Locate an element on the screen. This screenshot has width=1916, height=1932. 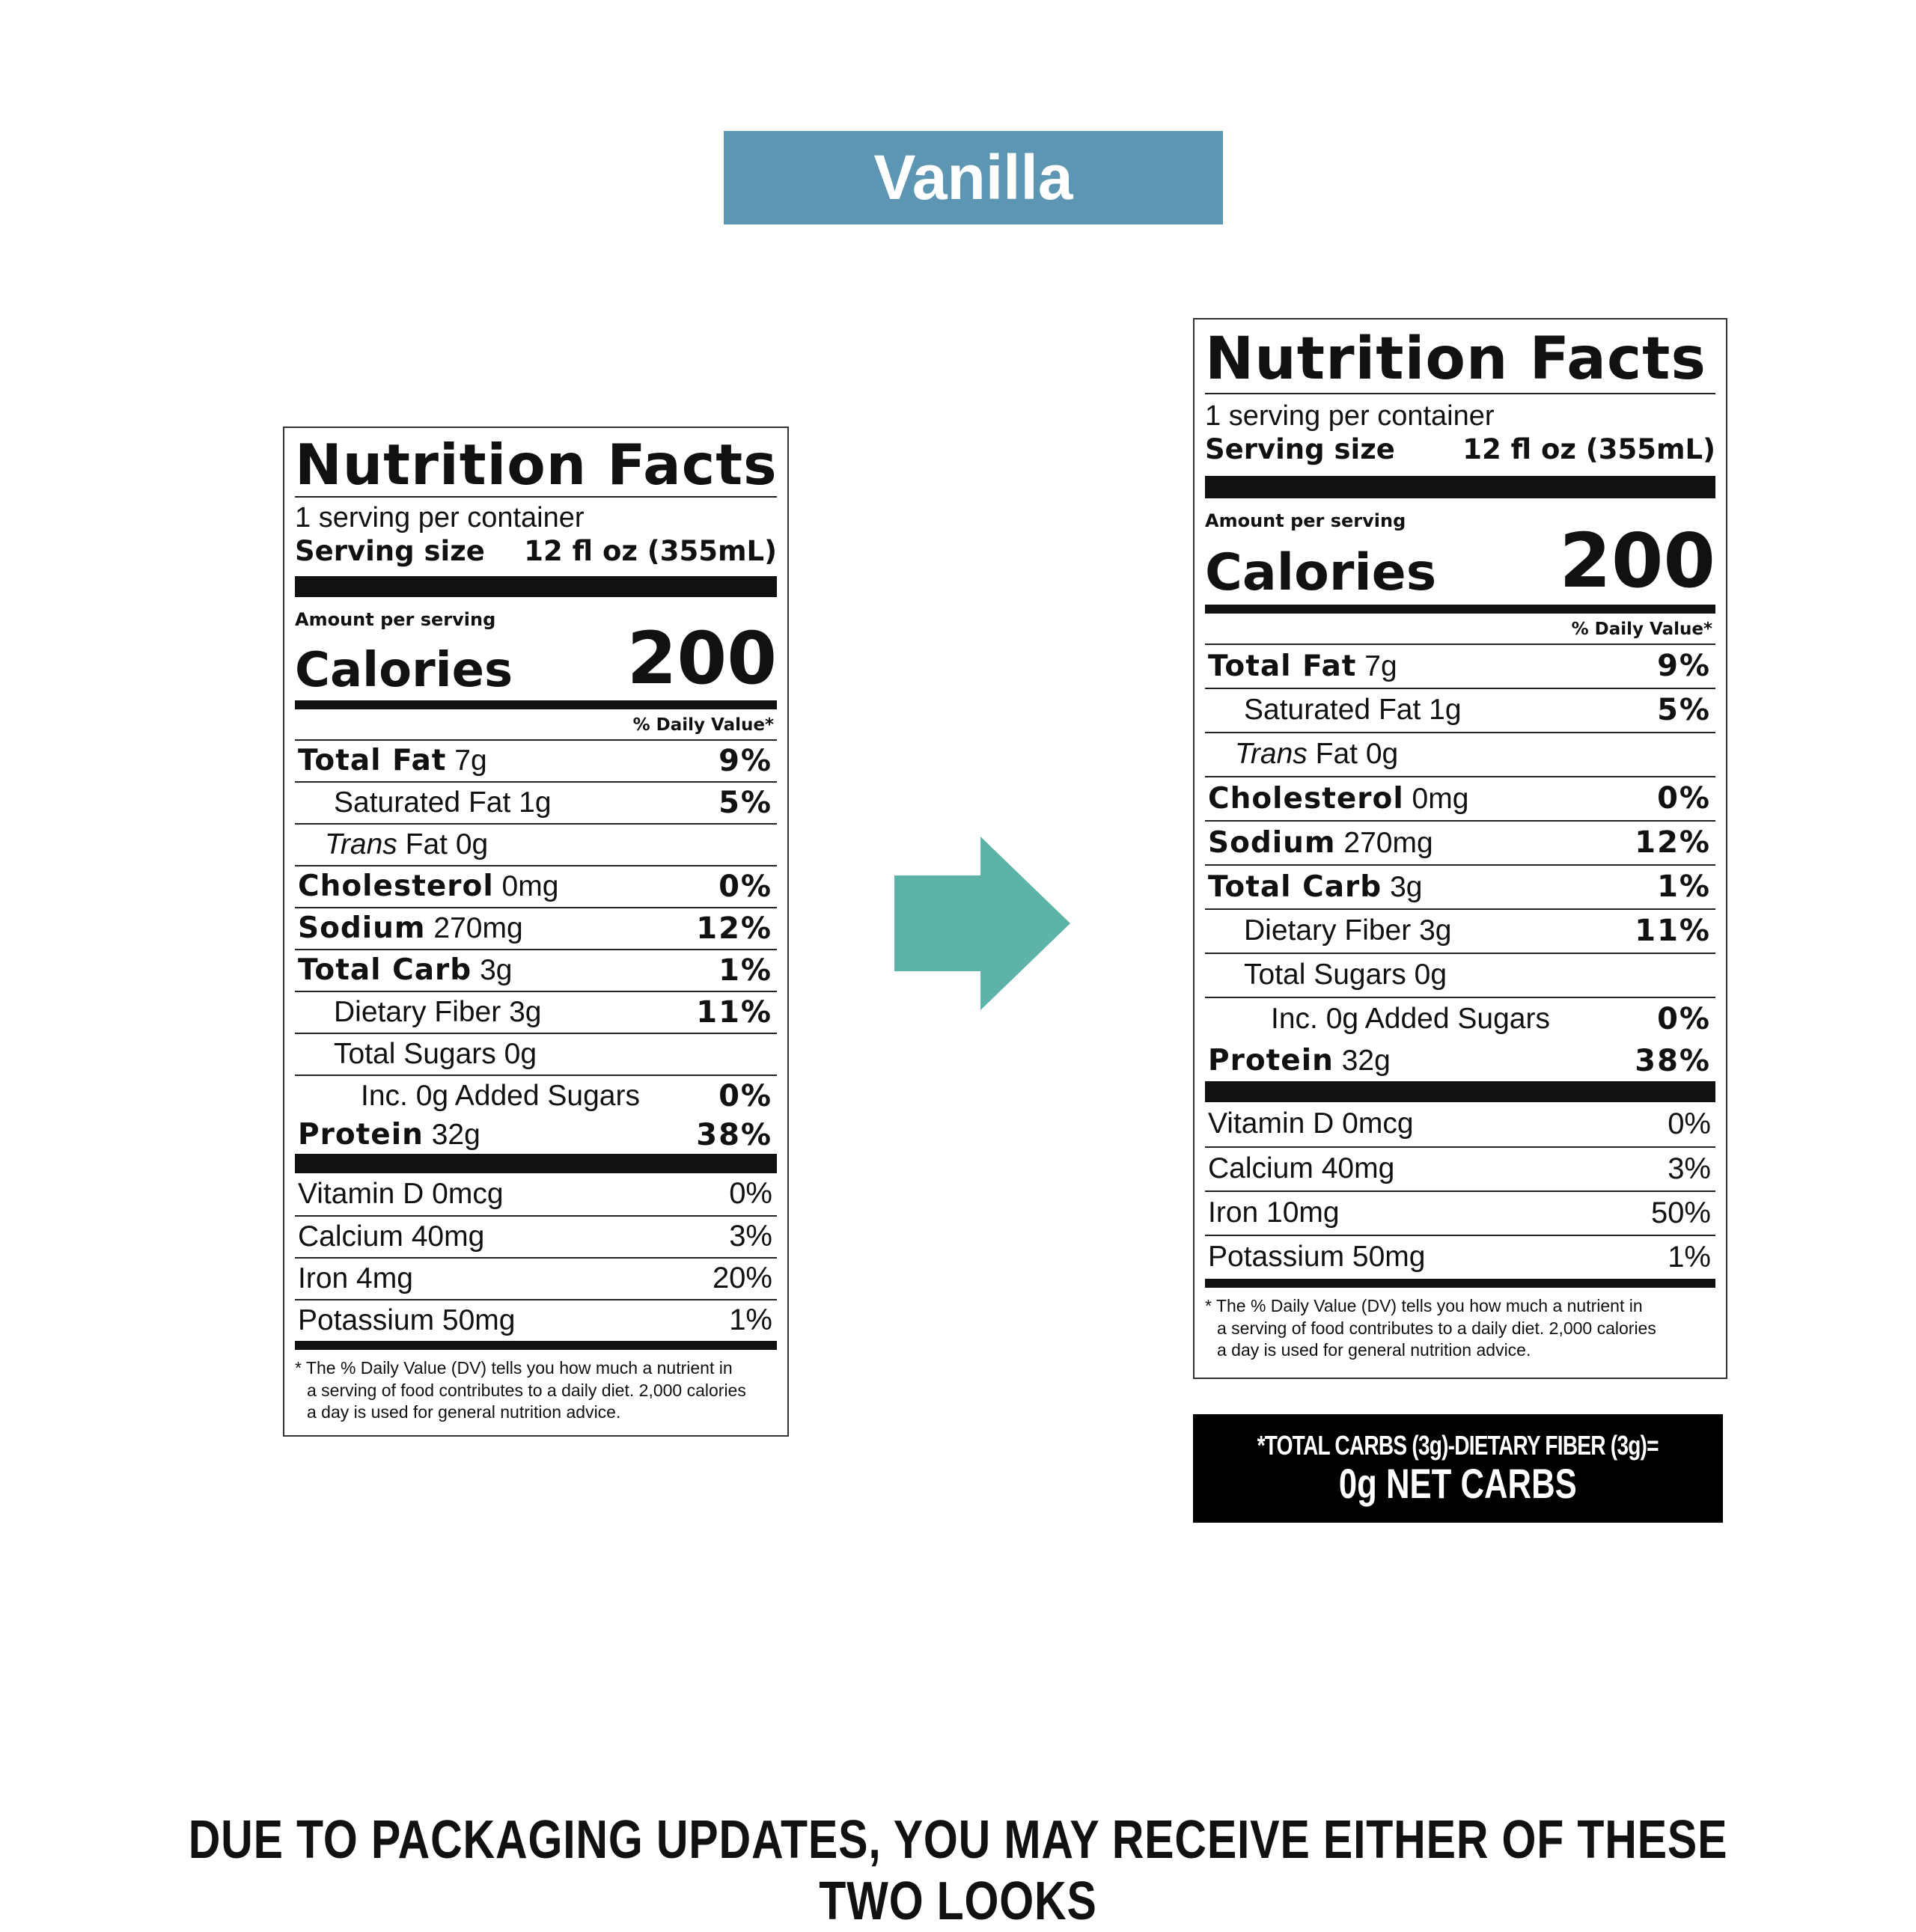
net-carbs-formula: *TOTAL CARBS (3g)-DIETARY FIBER (3g)= is located at coordinates (1458, 1445).